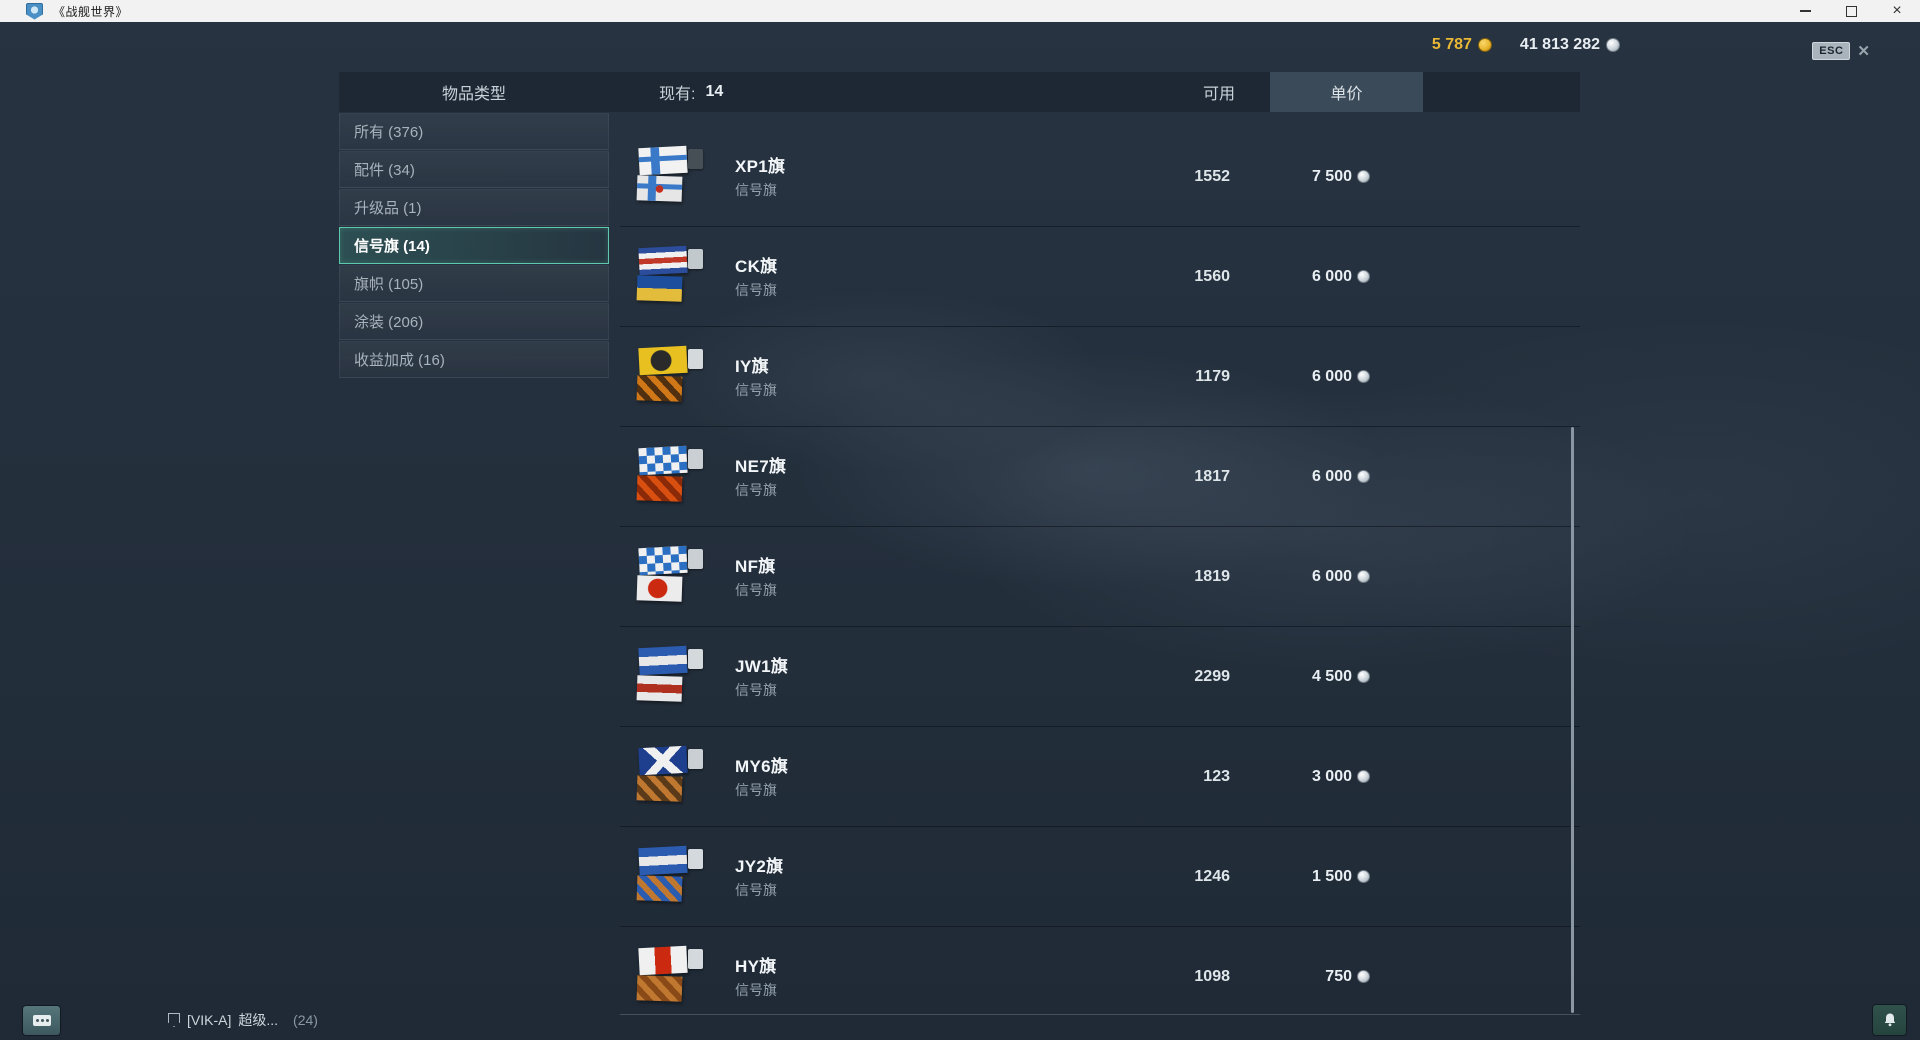  What do you see at coordinates (1331, 876) in the screenshot?
I see `item-price-value: 1 500` at bounding box center [1331, 876].